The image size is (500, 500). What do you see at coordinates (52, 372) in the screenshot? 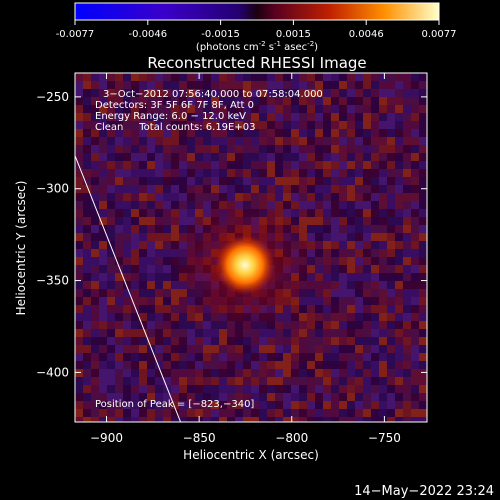
I see `y-tick-label: −400` at bounding box center [52, 372].